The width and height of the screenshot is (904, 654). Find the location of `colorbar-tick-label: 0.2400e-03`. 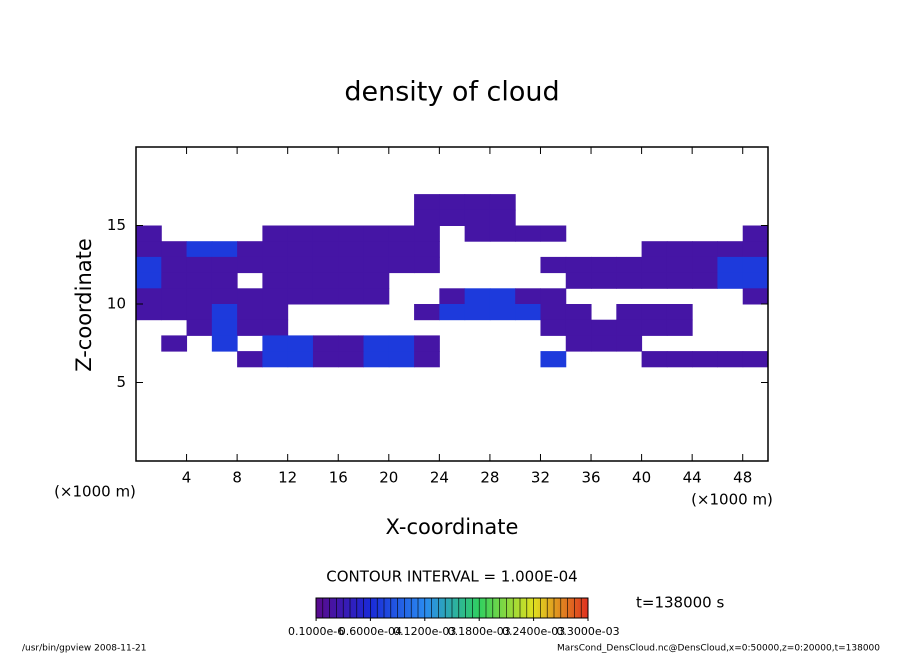

colorbar-tick-label: 0.2400e-03 is located at coordinates (533, 631).